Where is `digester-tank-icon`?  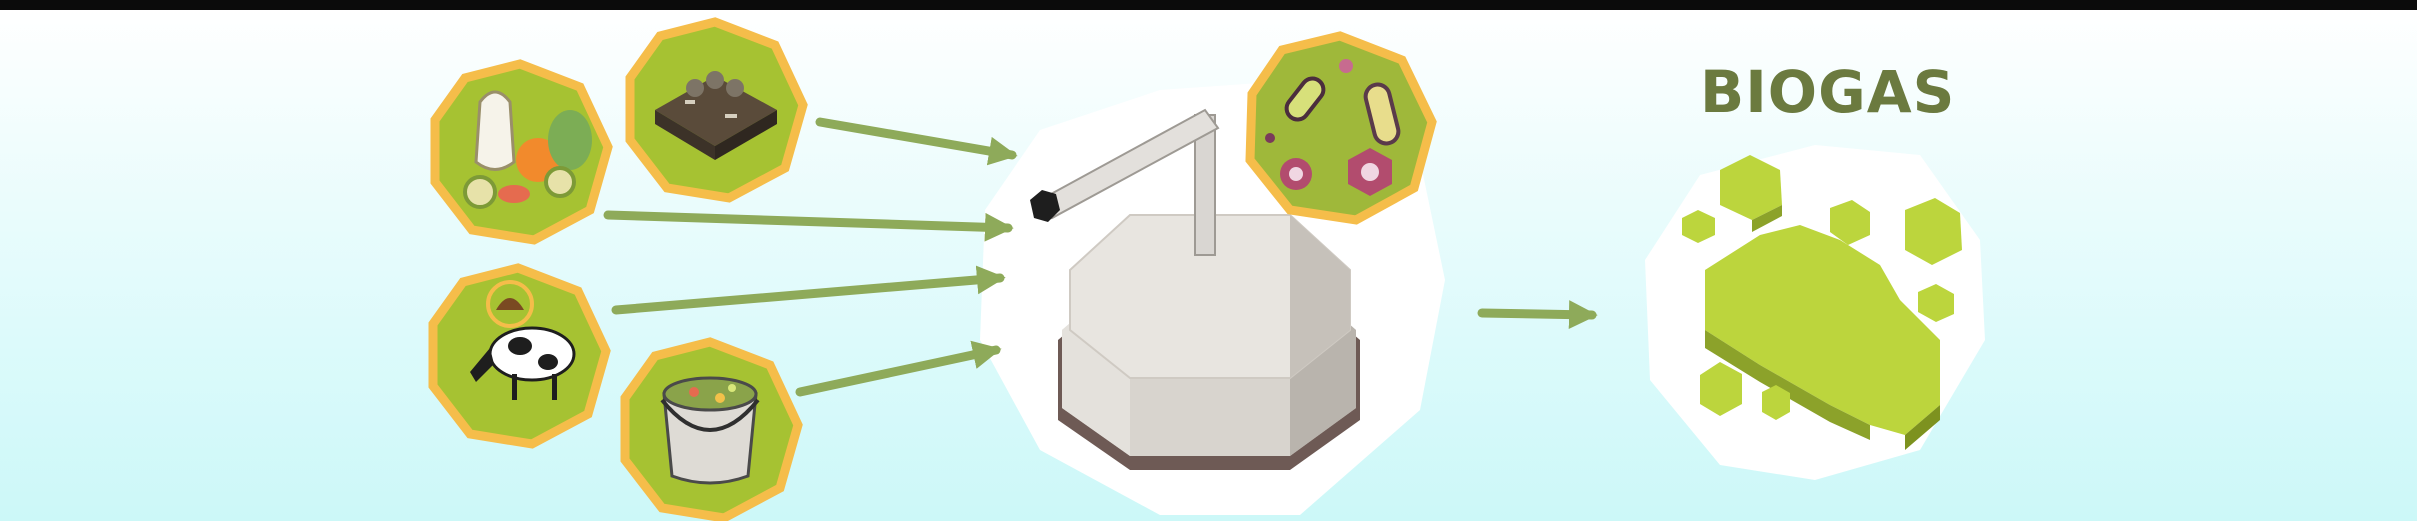 digester-tank-icon is located at coordinates (1195, 289).